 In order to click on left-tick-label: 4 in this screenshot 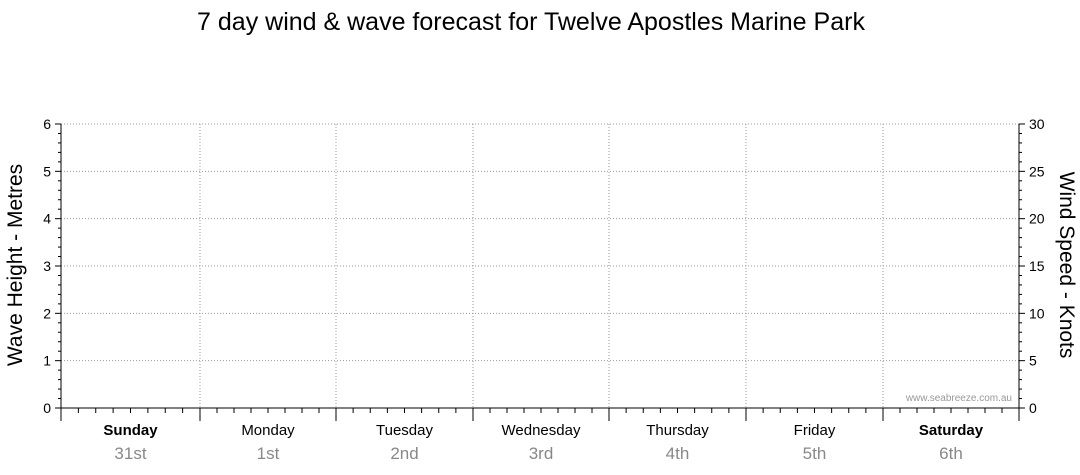, I will do `click(47, 219)`.